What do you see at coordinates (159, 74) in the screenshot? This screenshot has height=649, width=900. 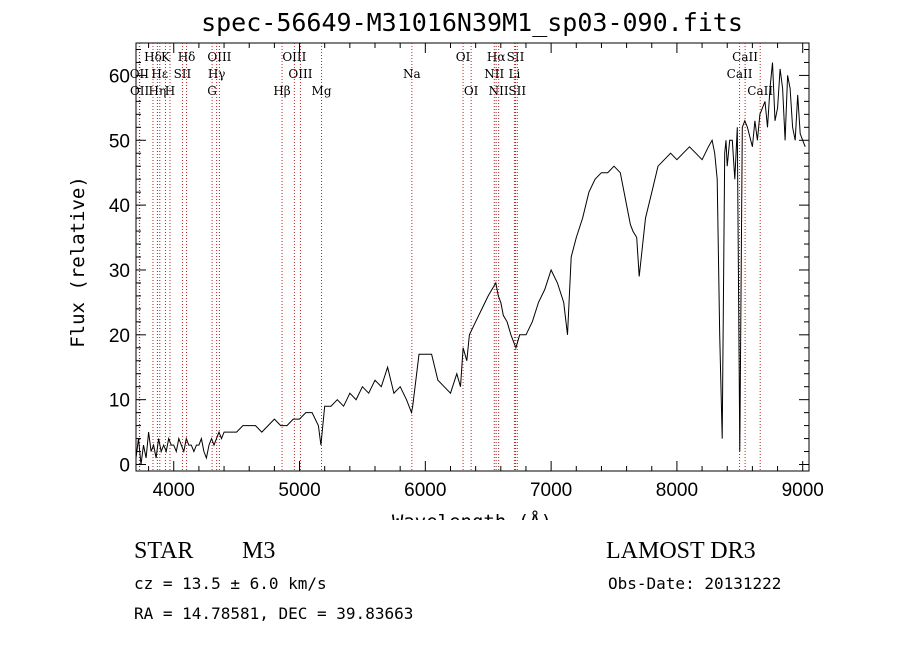 I see `line-marker-label: Hε` at bounding box center [159, 74].